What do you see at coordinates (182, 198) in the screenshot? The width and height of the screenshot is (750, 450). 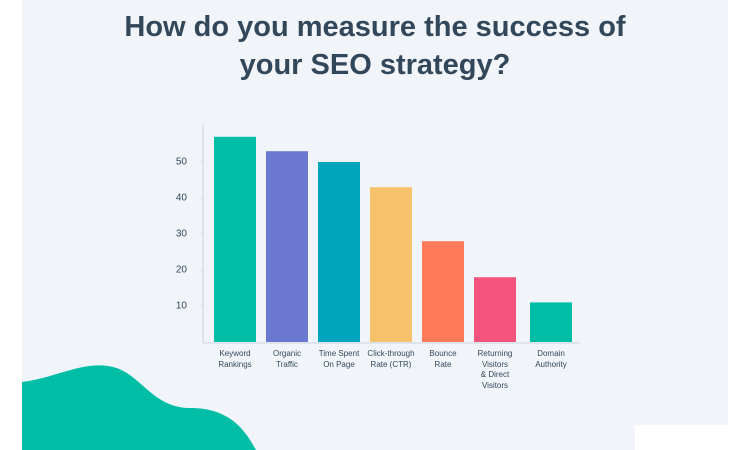 I see `y-tick-label: 40` at bounding box center [182, 198].